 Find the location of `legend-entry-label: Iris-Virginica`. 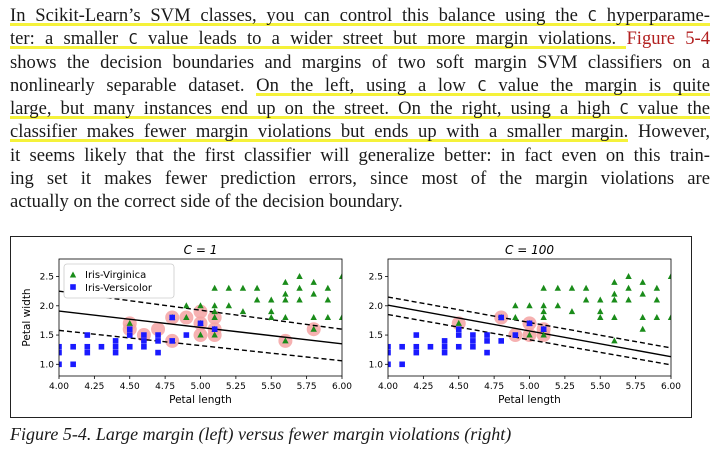

legend-entry-label: Iris-Virginica is located at coordinates (115, 275).